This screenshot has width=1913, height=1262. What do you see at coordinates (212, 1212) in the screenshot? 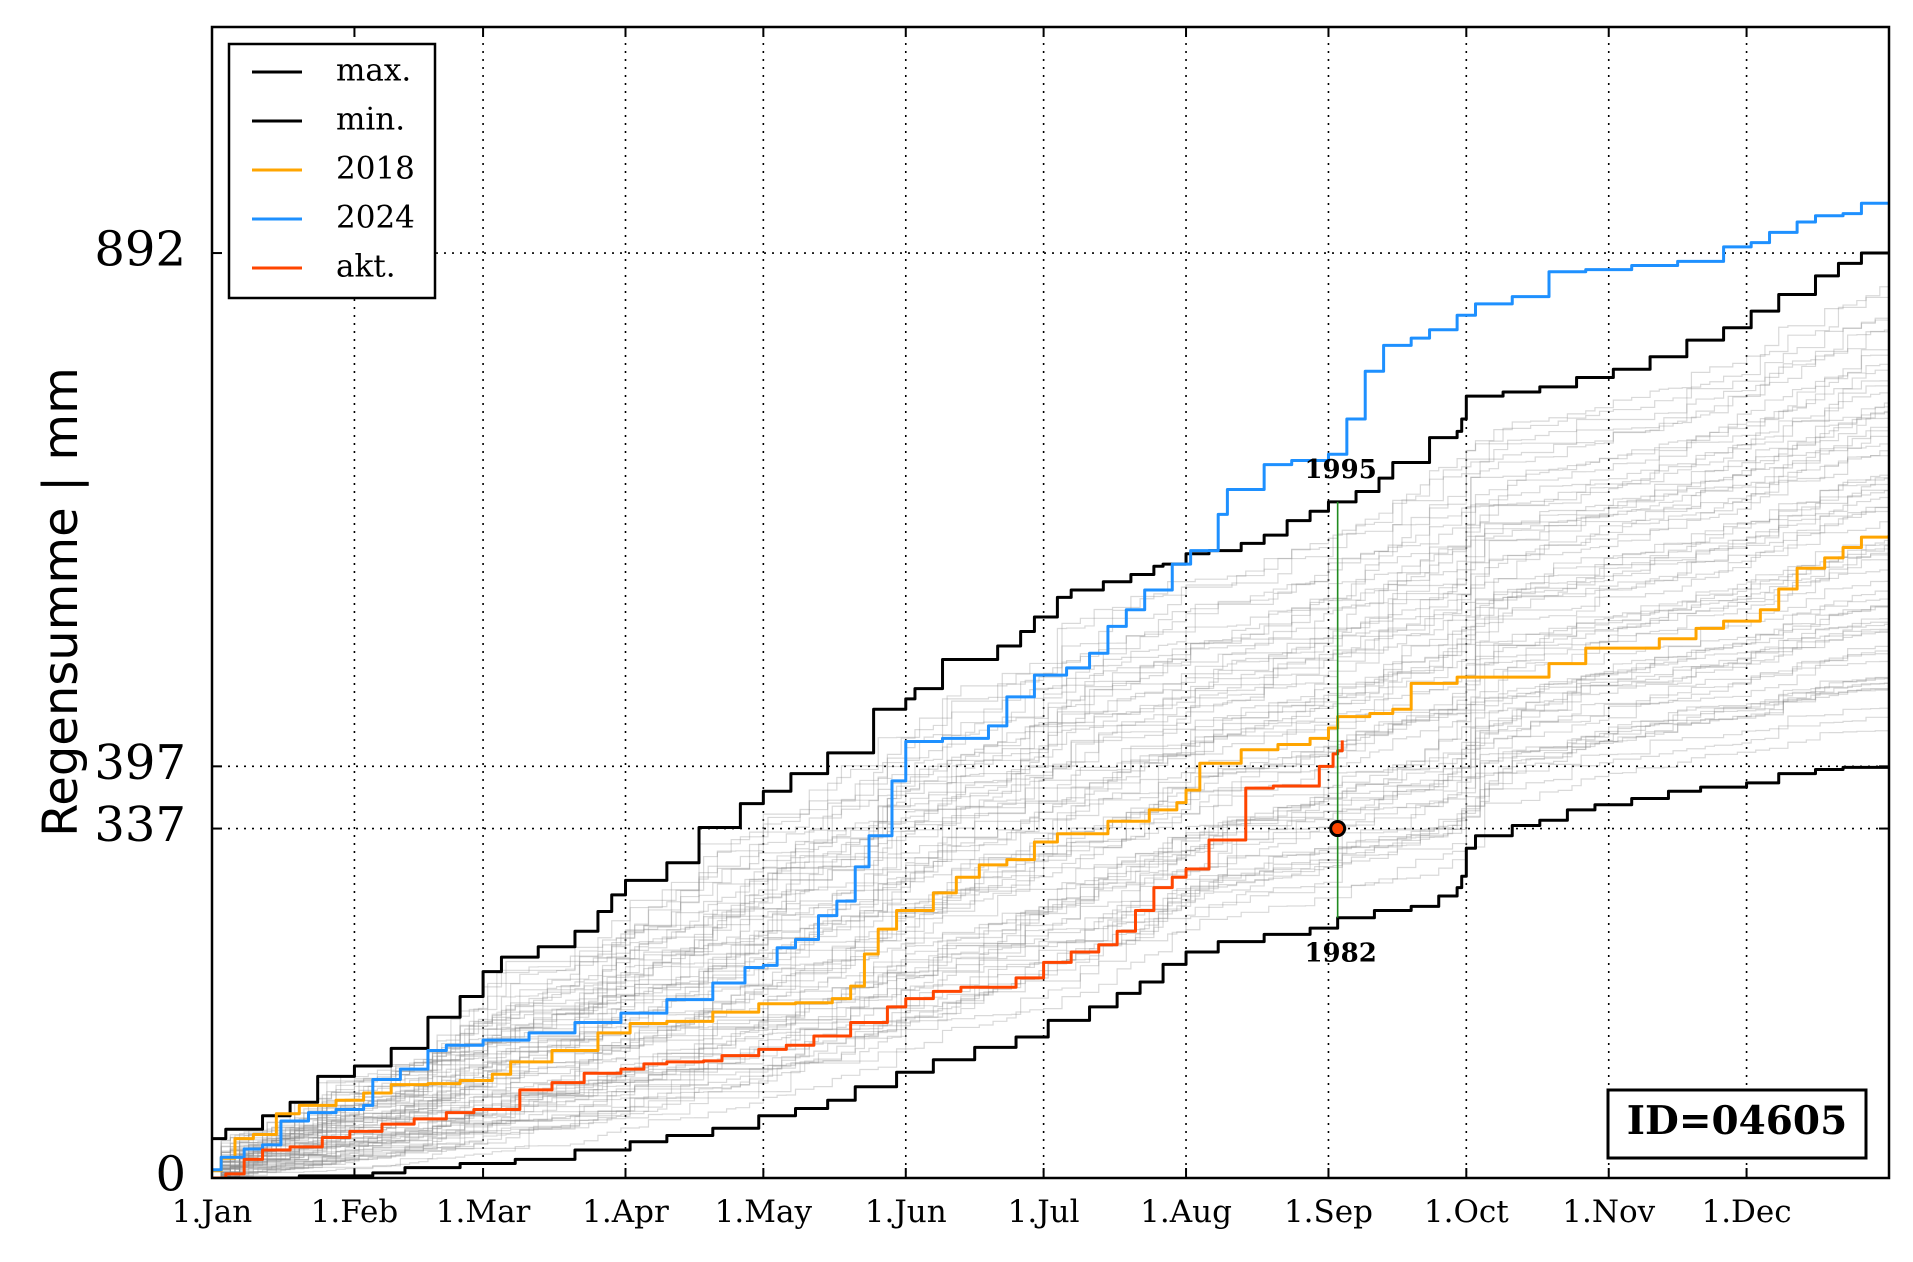
I see `x-tick-label: 1.Jan` at bounding box center [212, 1212].